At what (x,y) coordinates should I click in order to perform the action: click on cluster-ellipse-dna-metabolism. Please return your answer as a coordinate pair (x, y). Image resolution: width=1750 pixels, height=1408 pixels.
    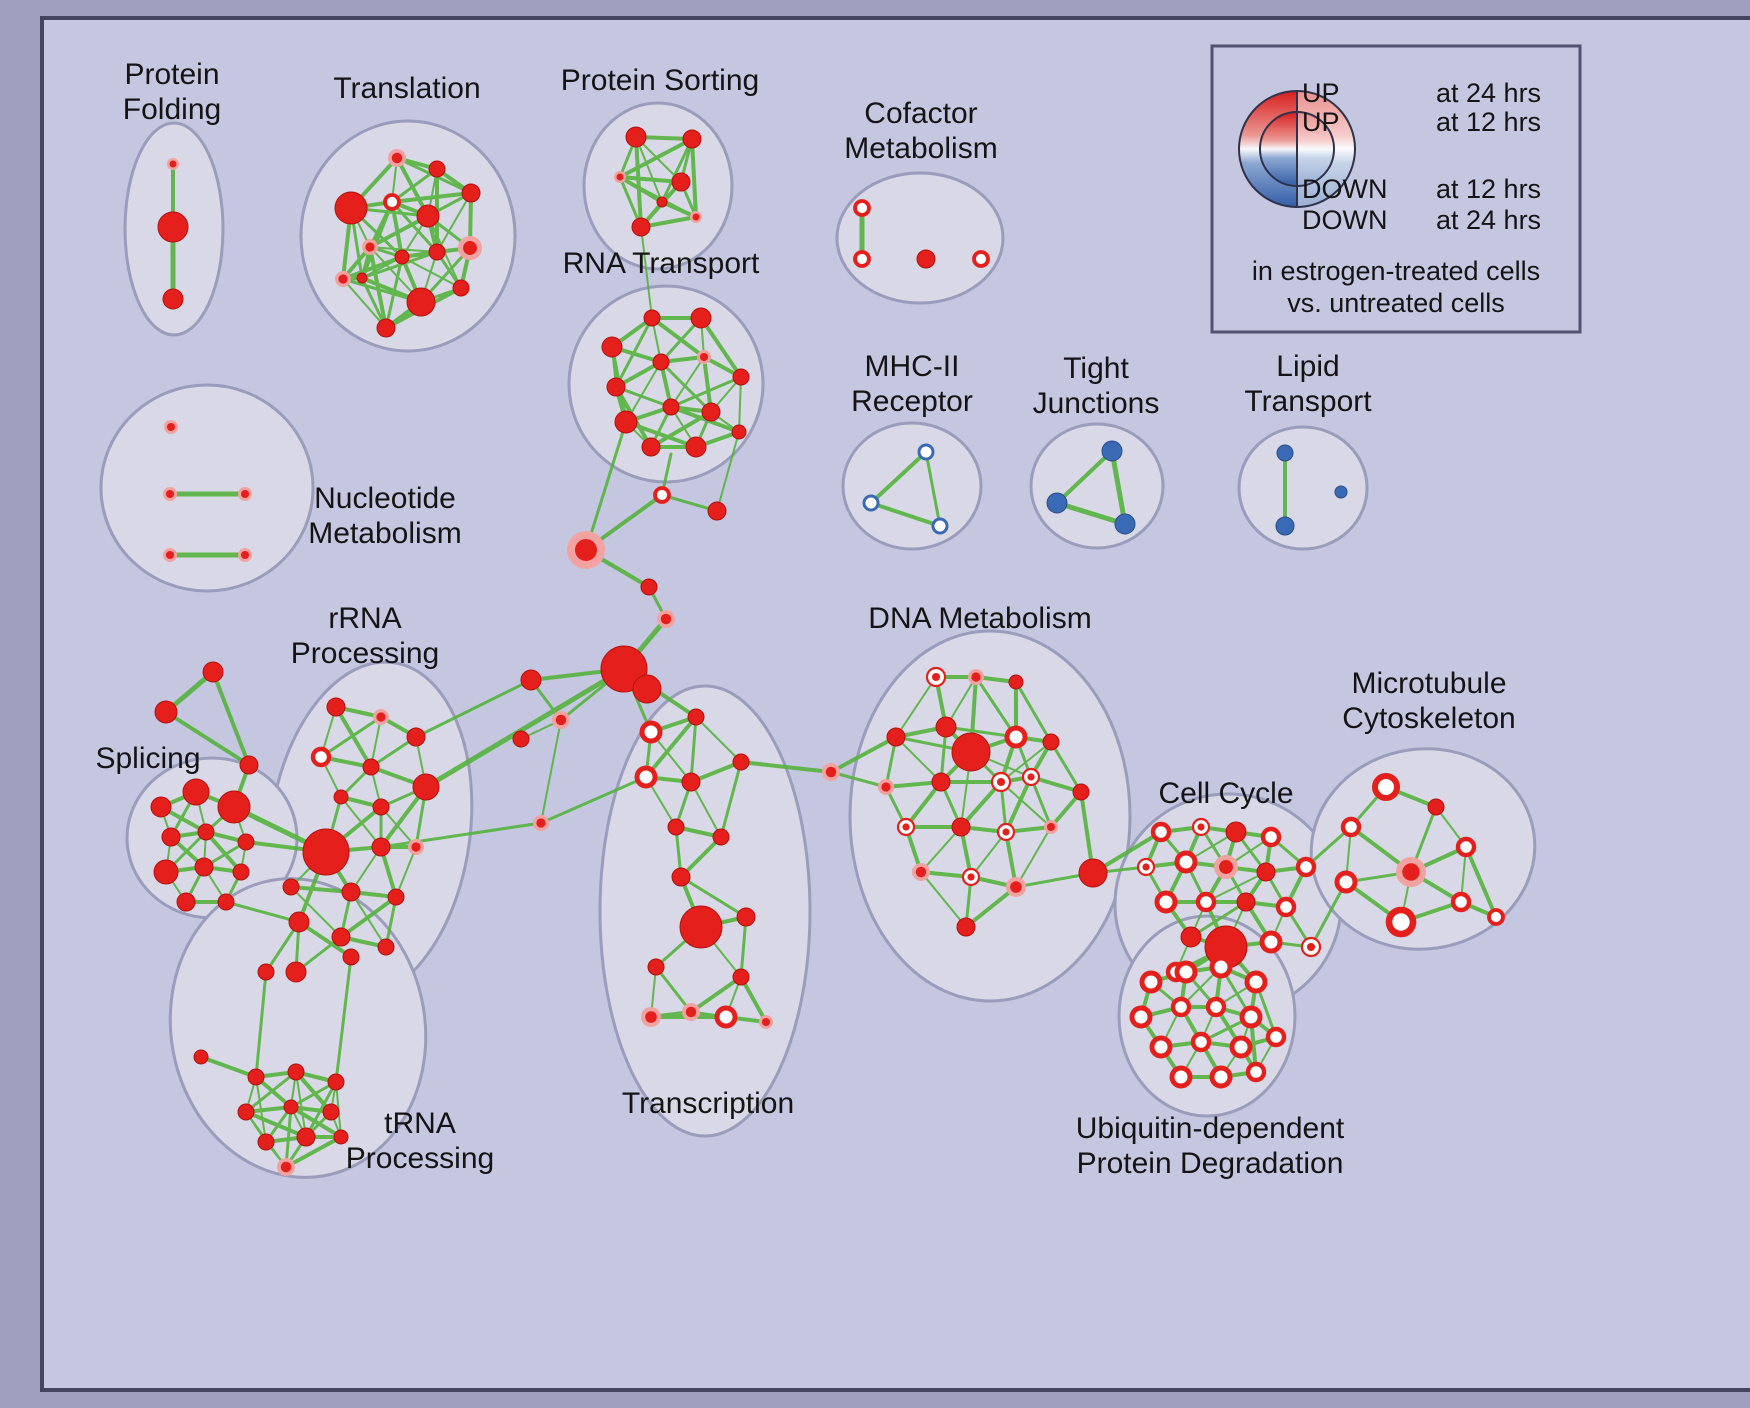
    Looking at the image, I should click on (990, 816).